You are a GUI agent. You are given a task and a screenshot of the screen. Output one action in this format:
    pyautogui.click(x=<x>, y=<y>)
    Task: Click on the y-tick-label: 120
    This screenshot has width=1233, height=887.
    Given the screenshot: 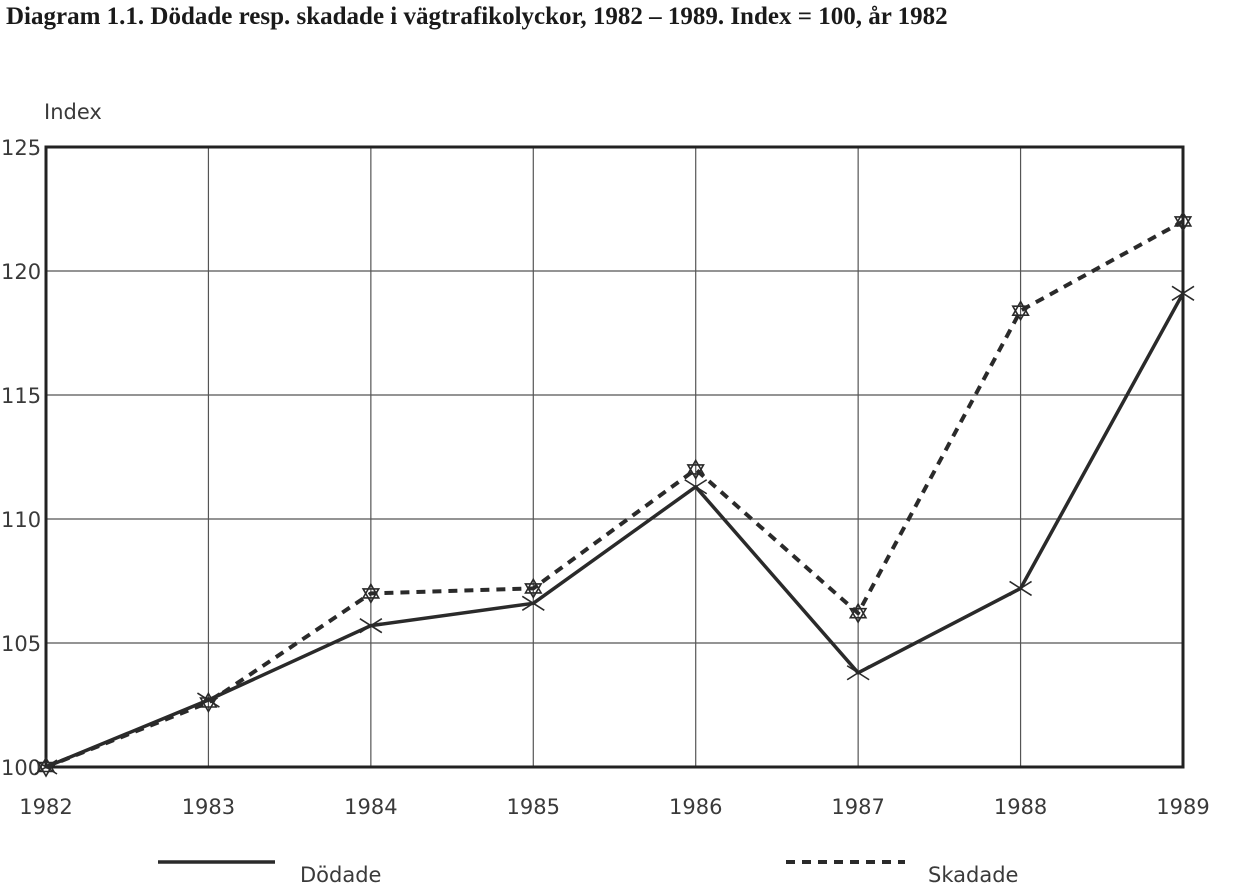 What is the action you would take?
    pyautogui.click(x=21, y=272)
    